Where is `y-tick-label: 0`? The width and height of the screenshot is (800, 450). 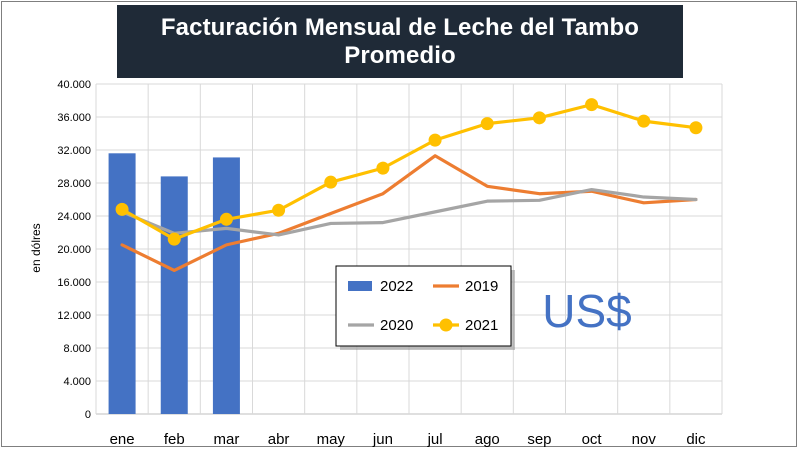
y-tick-label: 0 is located at coordinates (88, 415).